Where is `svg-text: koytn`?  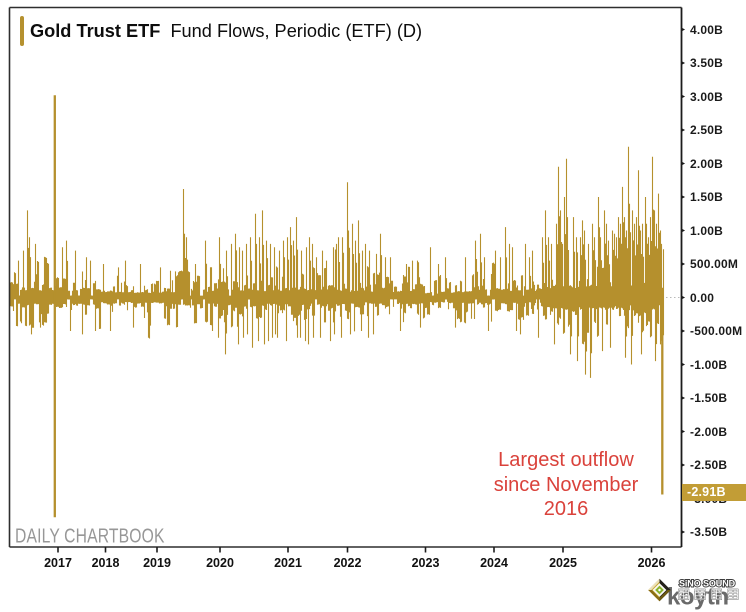 svg-text: koytn is located at coordinates (698, 597).